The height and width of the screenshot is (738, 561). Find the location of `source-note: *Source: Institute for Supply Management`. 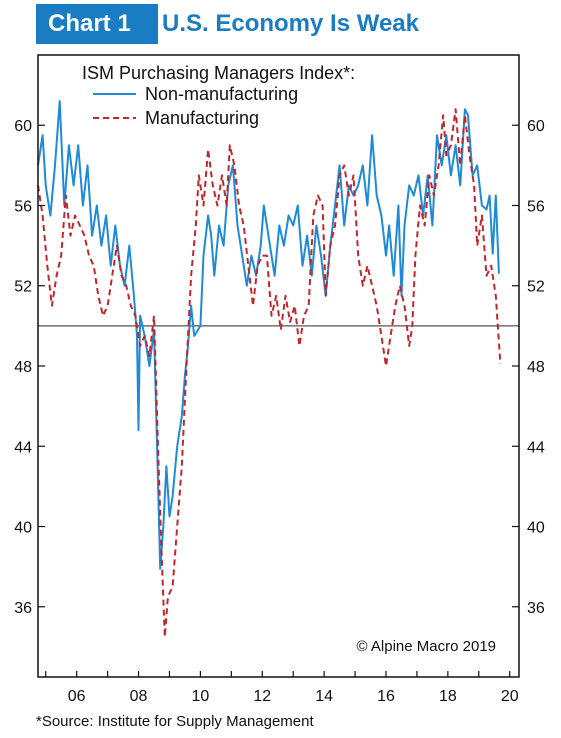

source-note: *Source: Institute for Supply Management is located at coordinates (175, 721).